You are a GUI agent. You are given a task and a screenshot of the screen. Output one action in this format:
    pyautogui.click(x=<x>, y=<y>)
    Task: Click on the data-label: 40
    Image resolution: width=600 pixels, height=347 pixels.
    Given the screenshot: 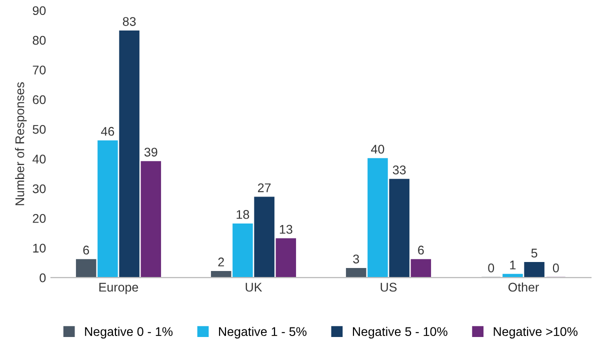 What is the action you would take?
    pyautogui.click(x=377, y=149)
    